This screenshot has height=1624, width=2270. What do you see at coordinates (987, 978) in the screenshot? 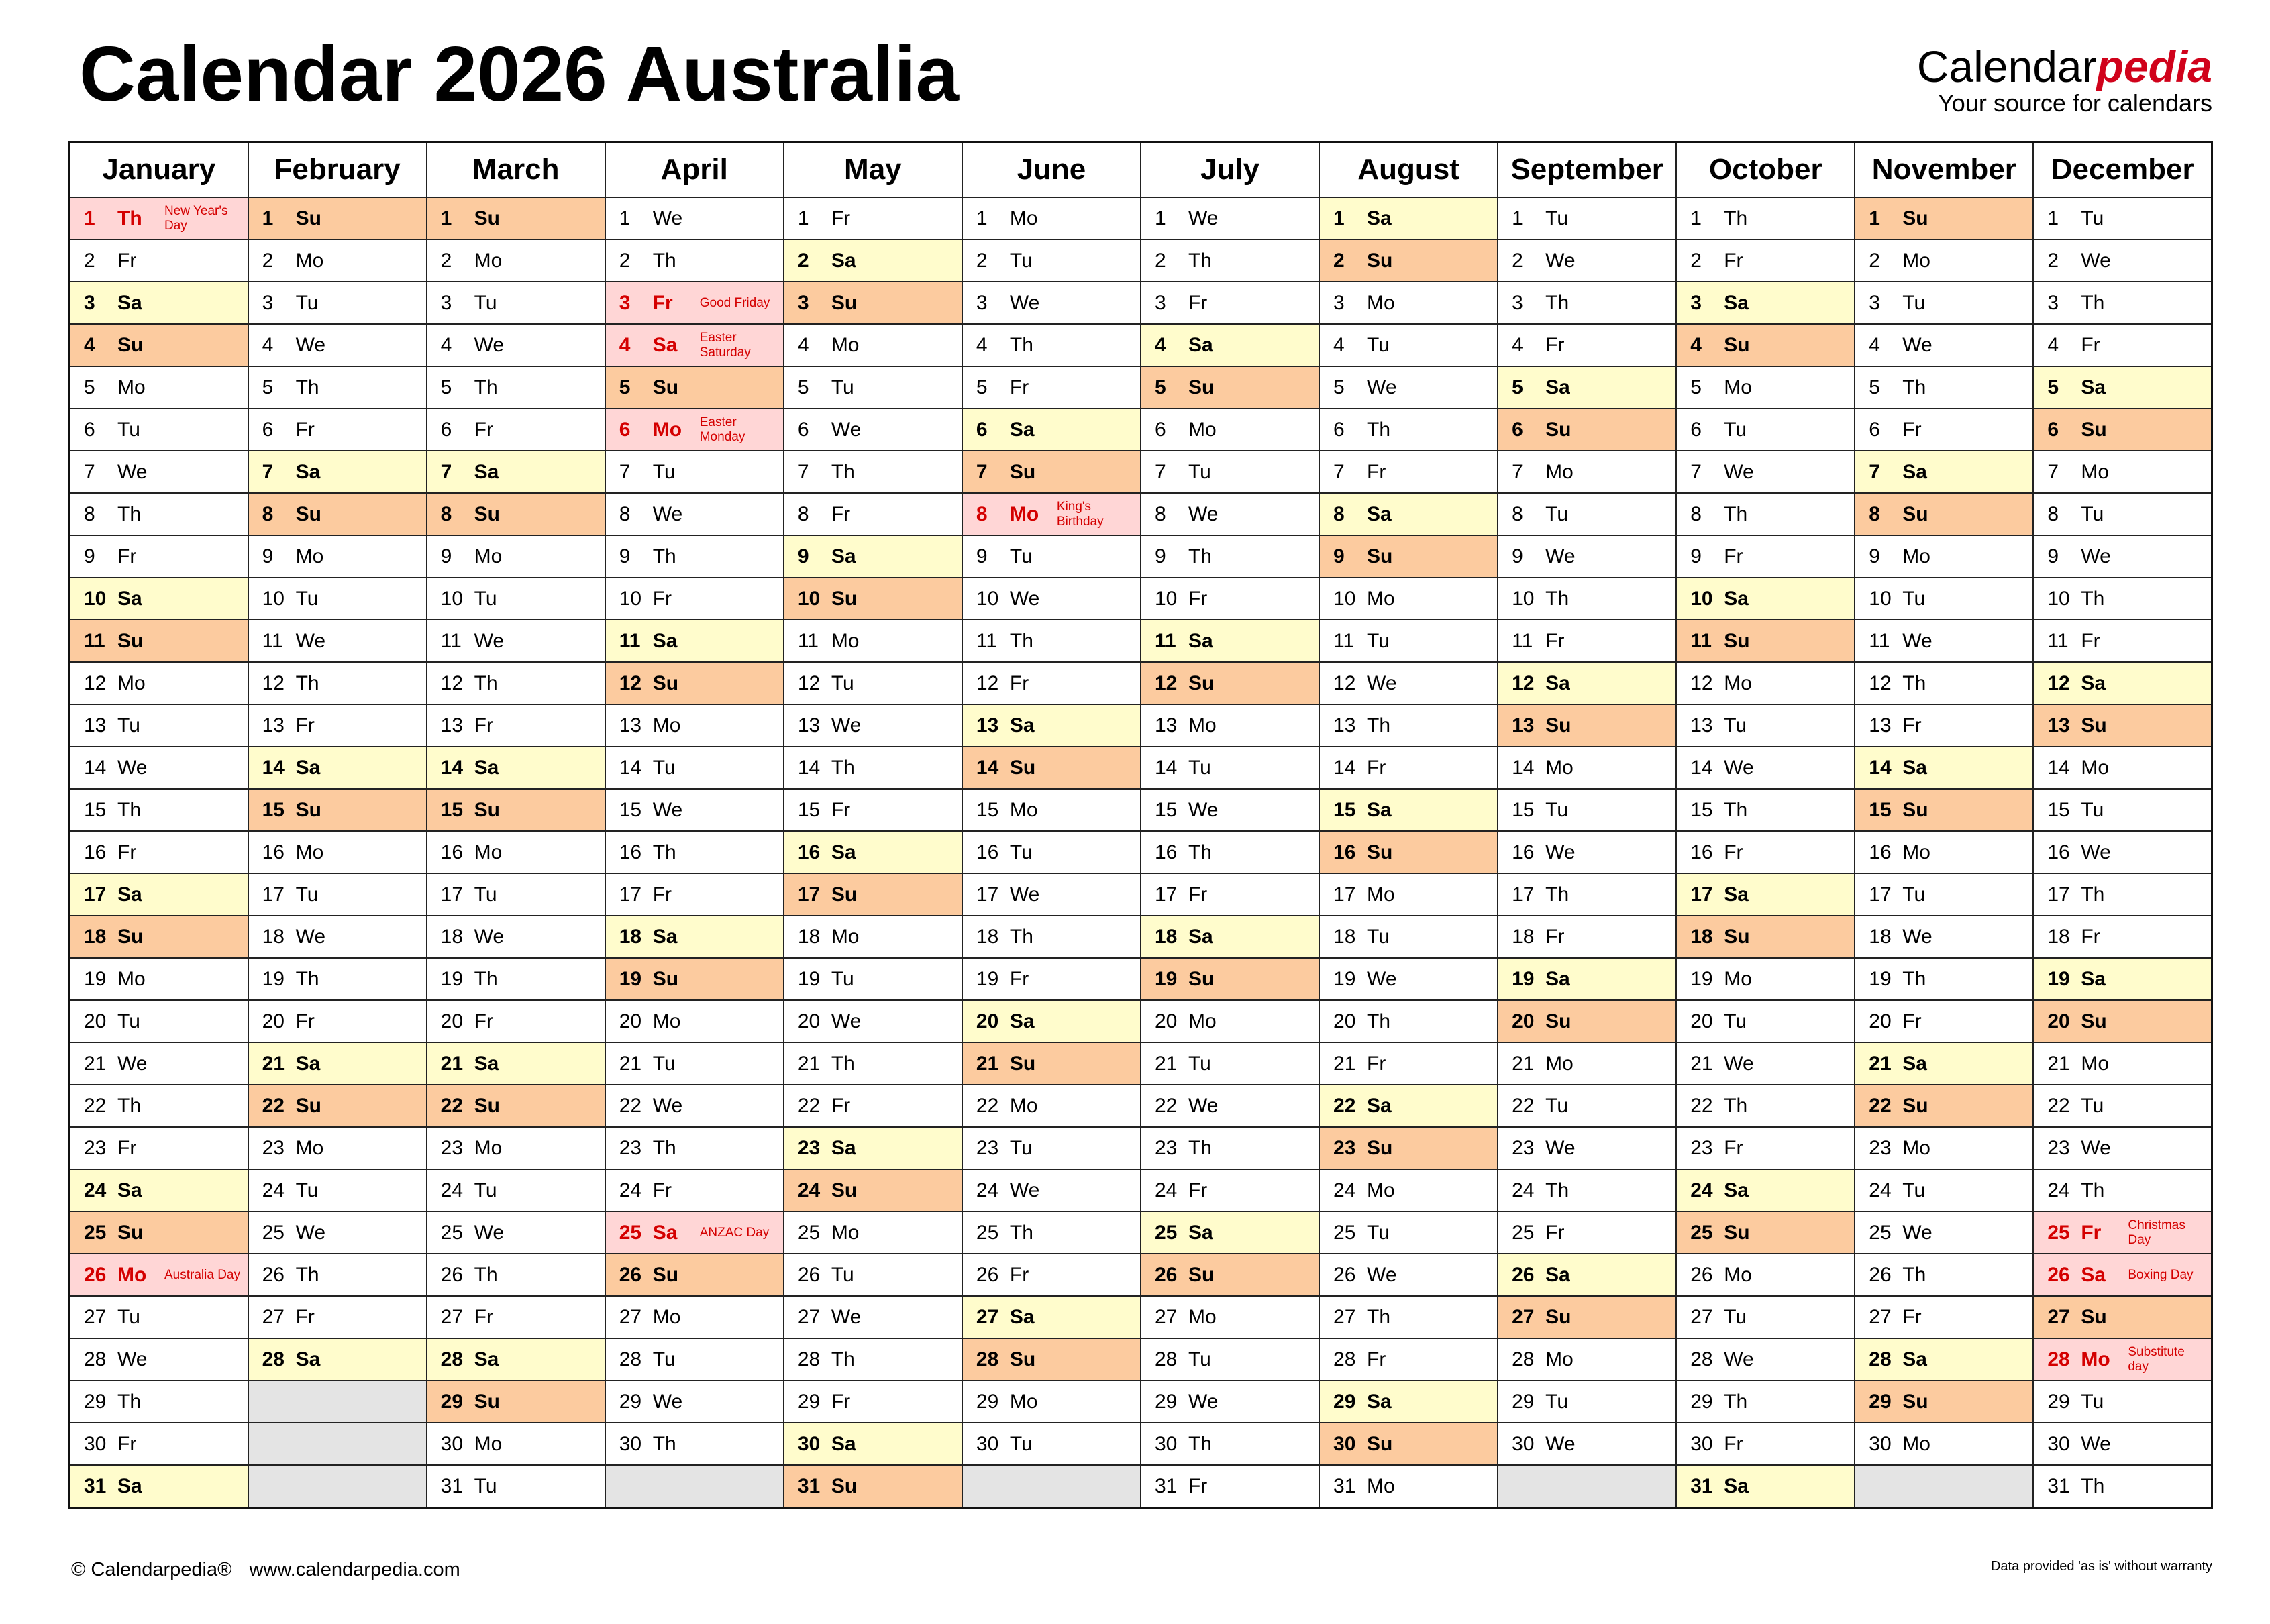
I see `day-number: 19` at bounding box center [987, 978].